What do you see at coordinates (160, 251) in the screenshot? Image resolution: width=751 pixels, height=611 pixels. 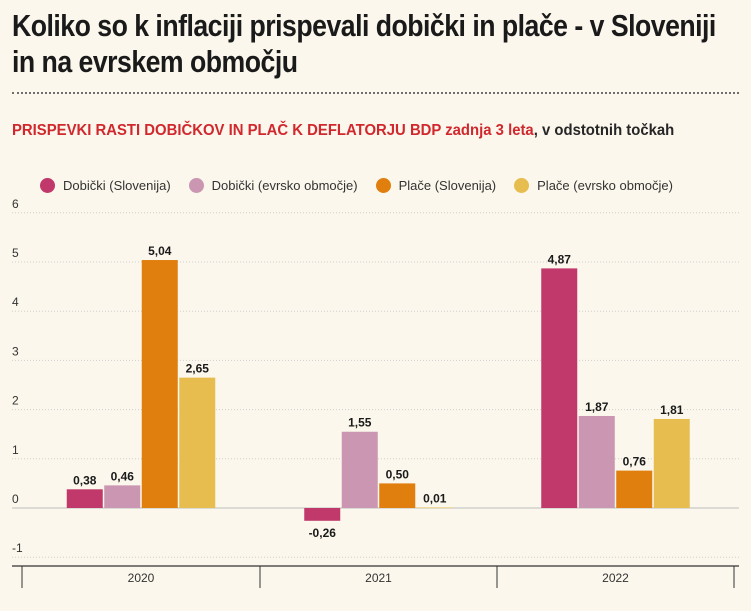 I see `data-label: 5,04` at bounding box center [160, 251].